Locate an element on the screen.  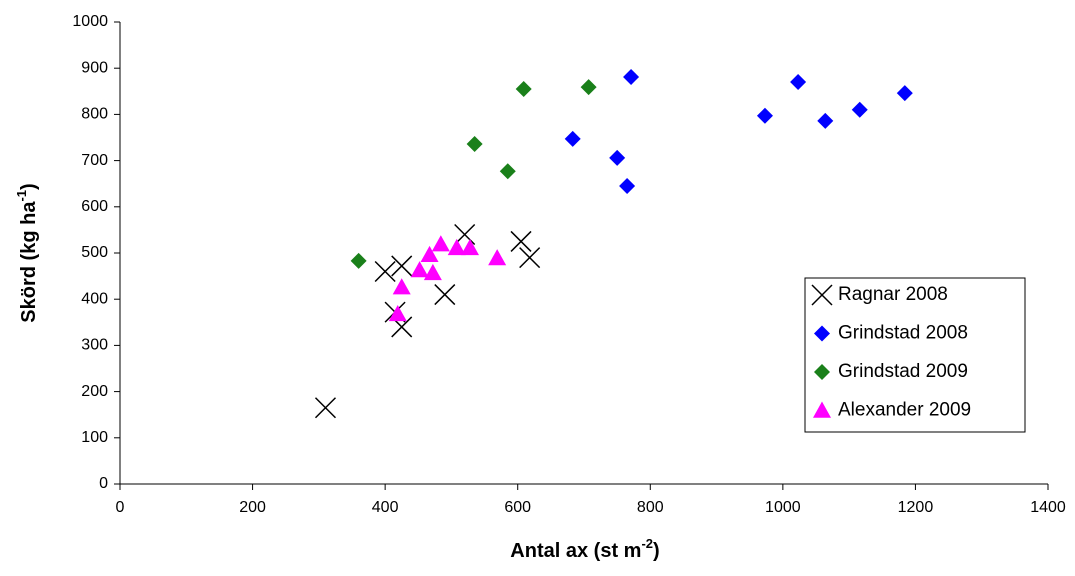
legend-label: Grindstad 2008 is located at coordinates (903, 333).